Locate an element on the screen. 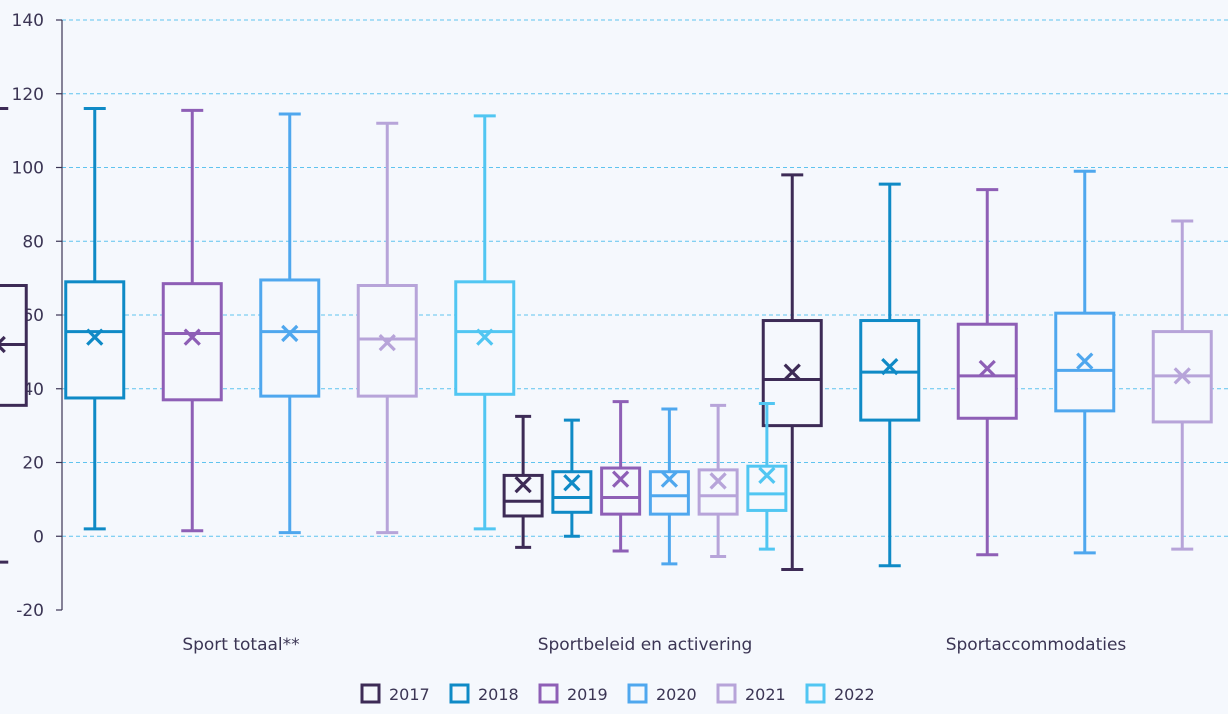  legend-item-2019: 2019 is located at coordinates (573, 693).